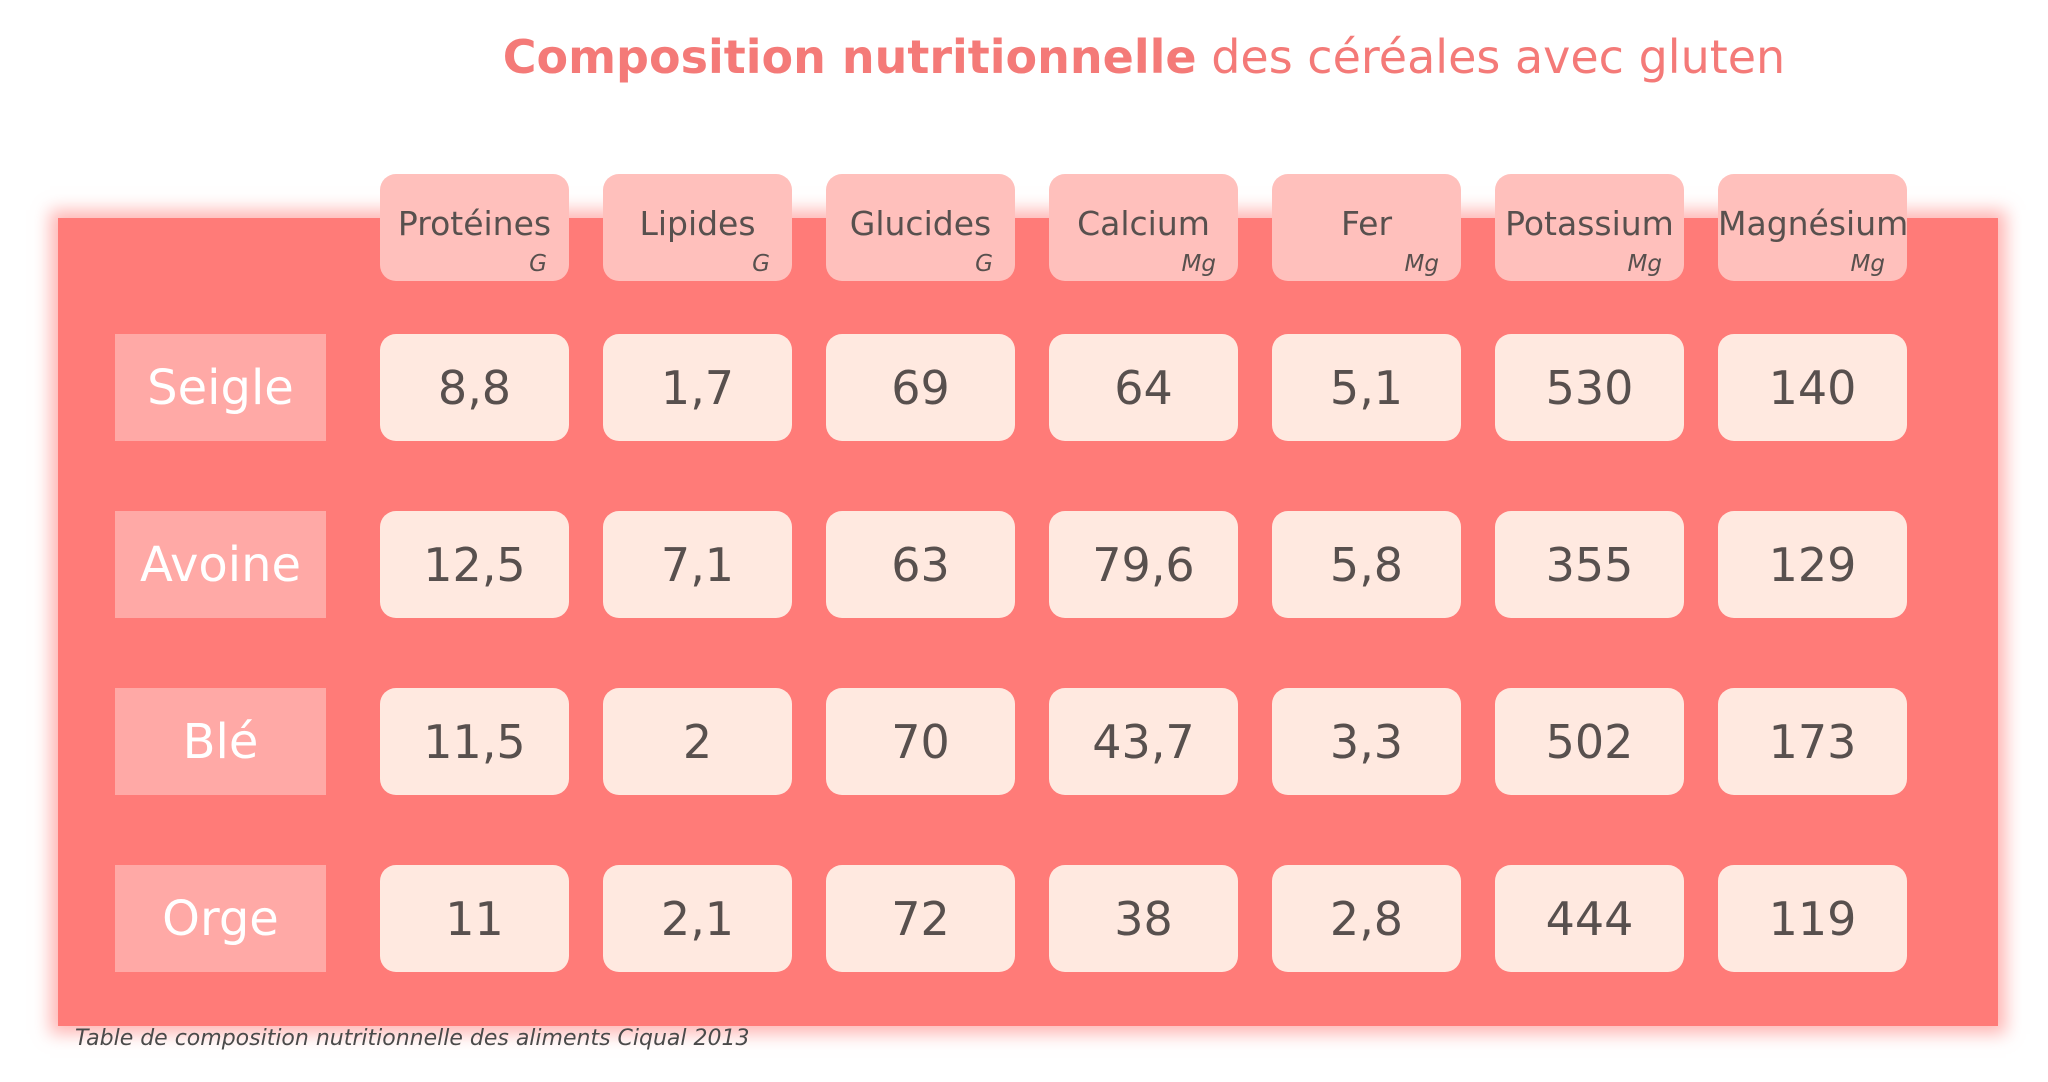  What do you see at coordinates (1366, 741) in the screenshot?
I see `table-cell: 3,3` at bounding box center [1366, 741].